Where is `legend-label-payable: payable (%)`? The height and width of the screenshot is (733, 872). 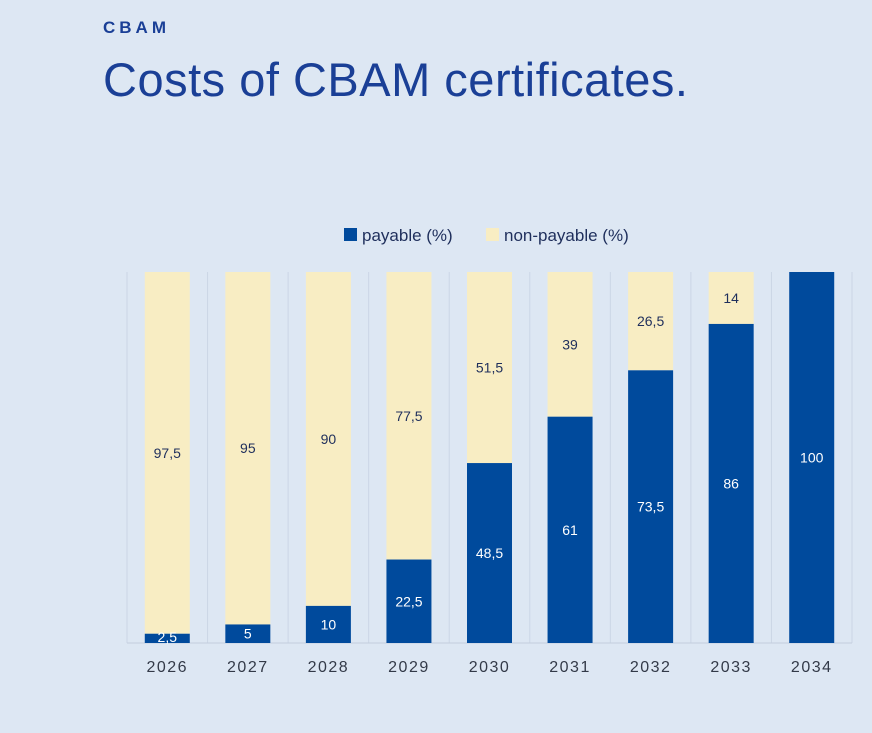 legend-label-payable: payable (%) is located at coordinates (407, 235).